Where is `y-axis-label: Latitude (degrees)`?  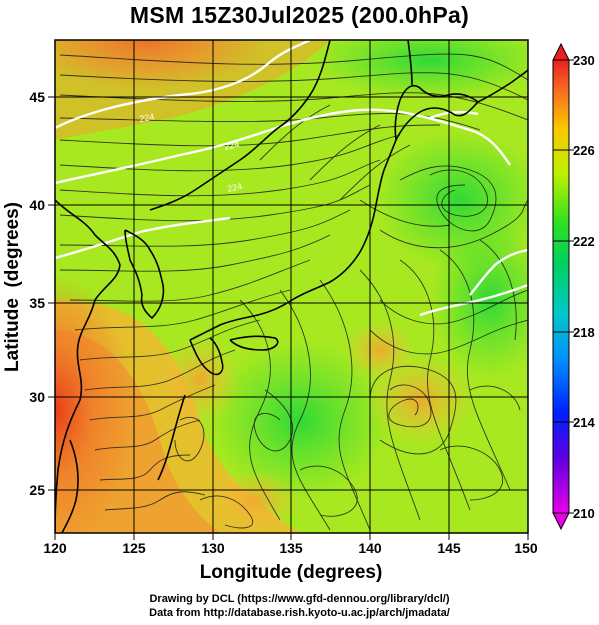 y-axis-label: Latitude (degrees) is located at coordinates (12, 287).